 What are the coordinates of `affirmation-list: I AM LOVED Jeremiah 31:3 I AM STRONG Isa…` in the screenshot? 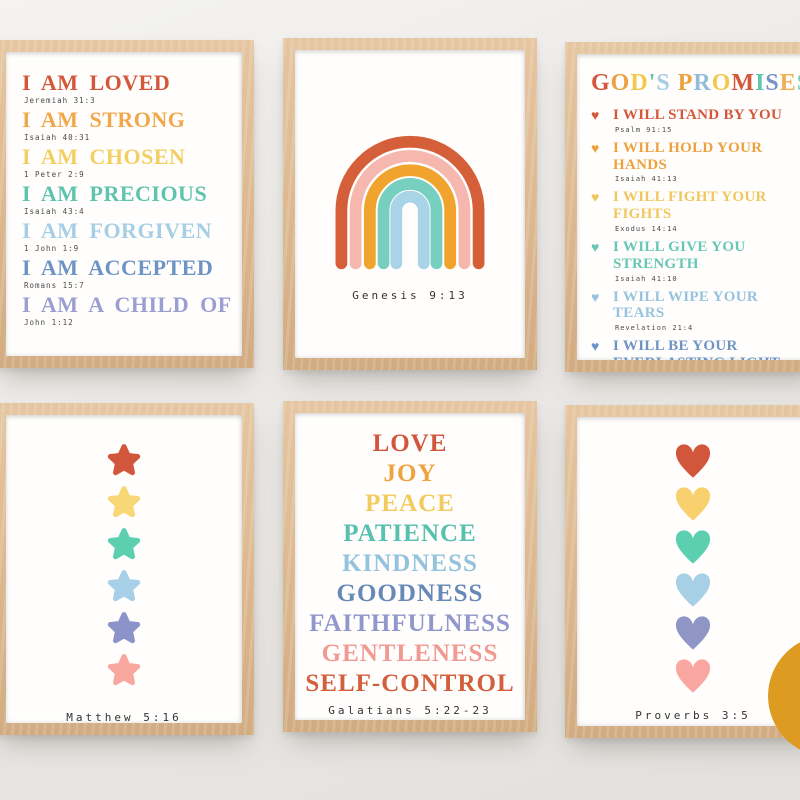 It's located at (124, 190).